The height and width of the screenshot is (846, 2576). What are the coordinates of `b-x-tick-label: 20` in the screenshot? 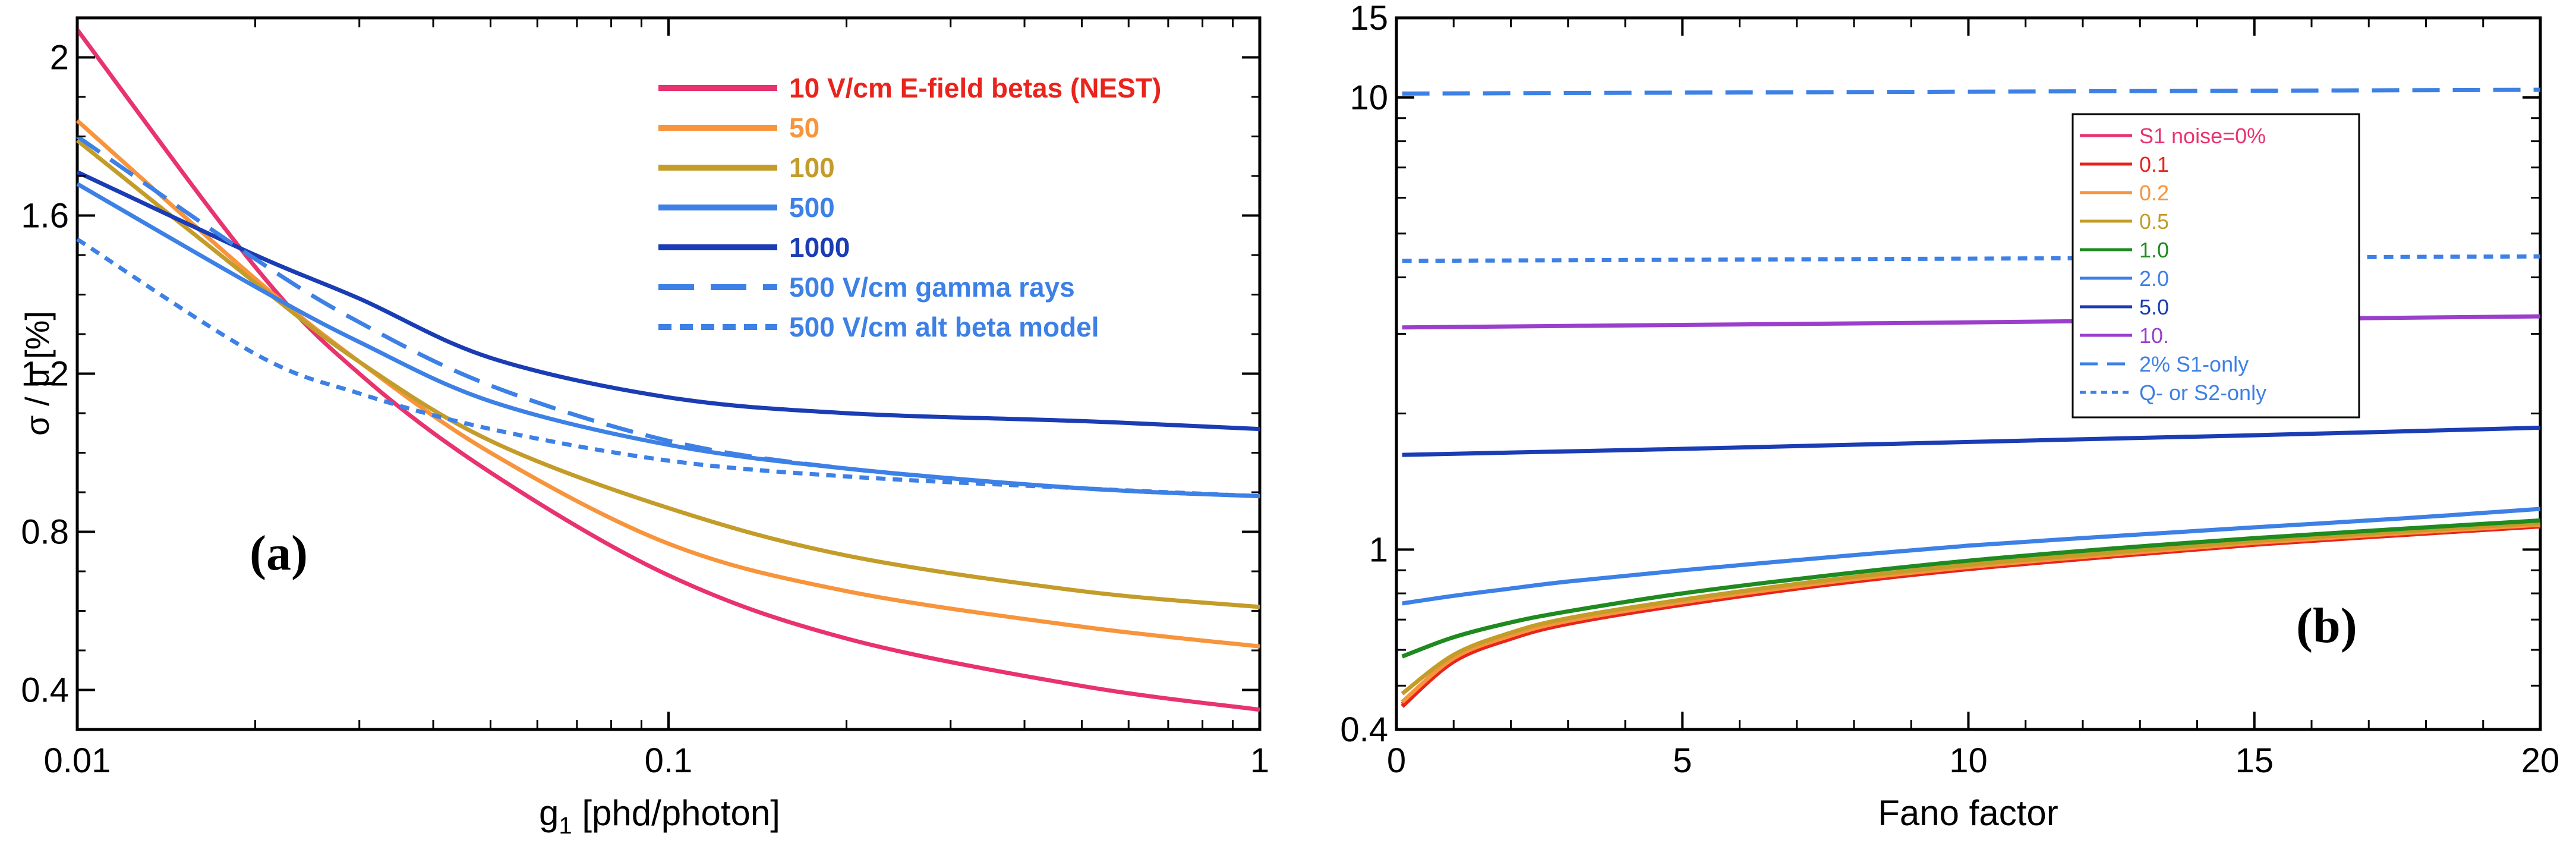 It's located at (2540, 760).